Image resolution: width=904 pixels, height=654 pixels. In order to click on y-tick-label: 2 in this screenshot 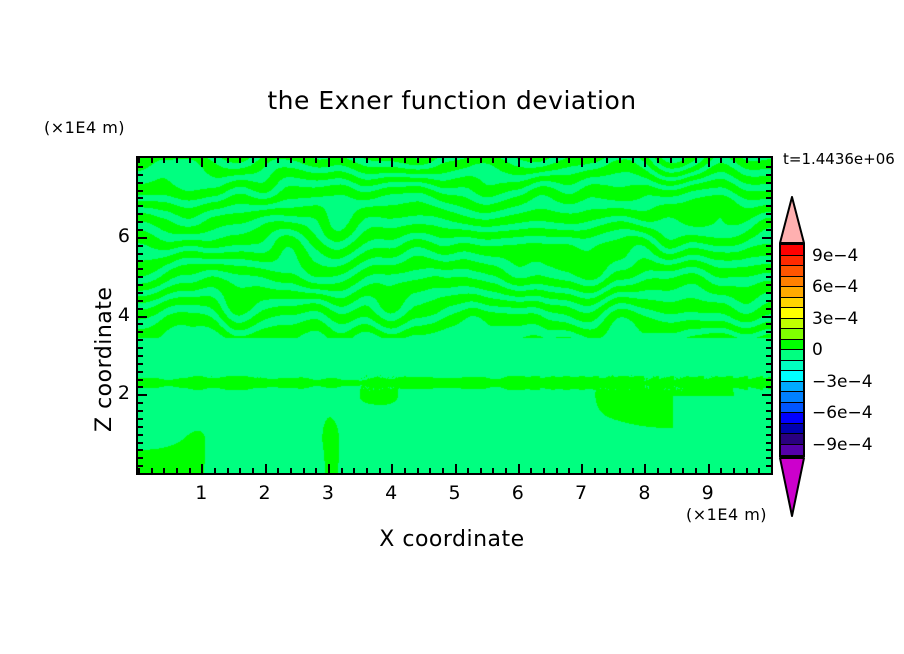, I will do `click(123, 393)`.